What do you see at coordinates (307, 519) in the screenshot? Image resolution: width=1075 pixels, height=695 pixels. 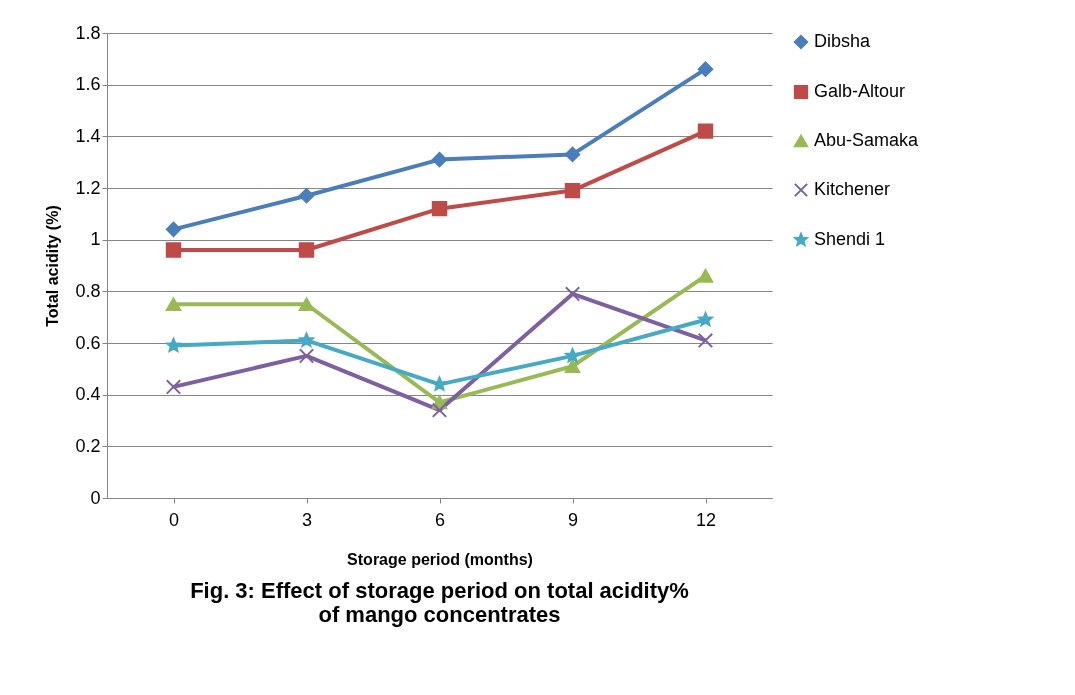 I see `x-tick-label: 3` at bounding box center [307, 519].